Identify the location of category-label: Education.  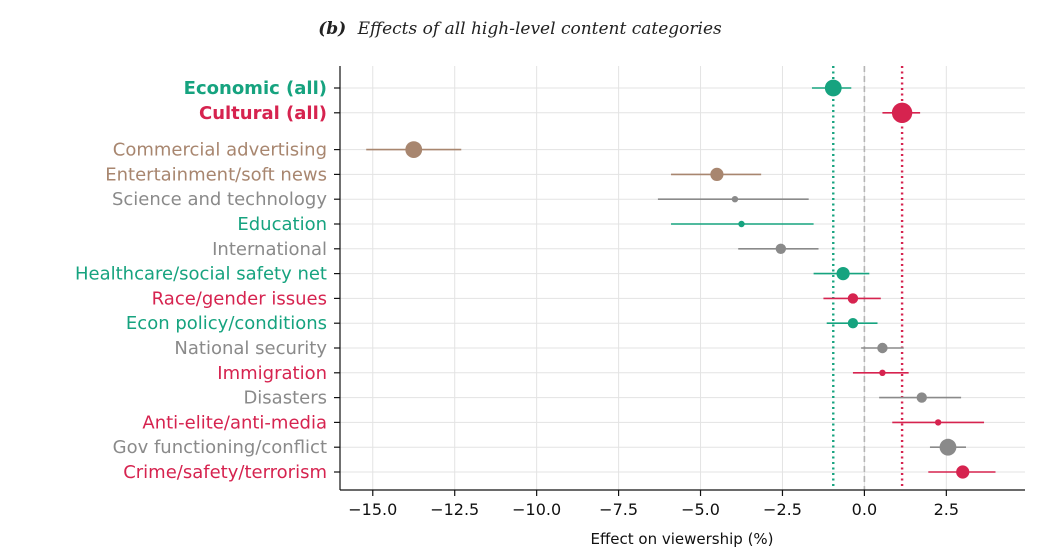
(282, 224).